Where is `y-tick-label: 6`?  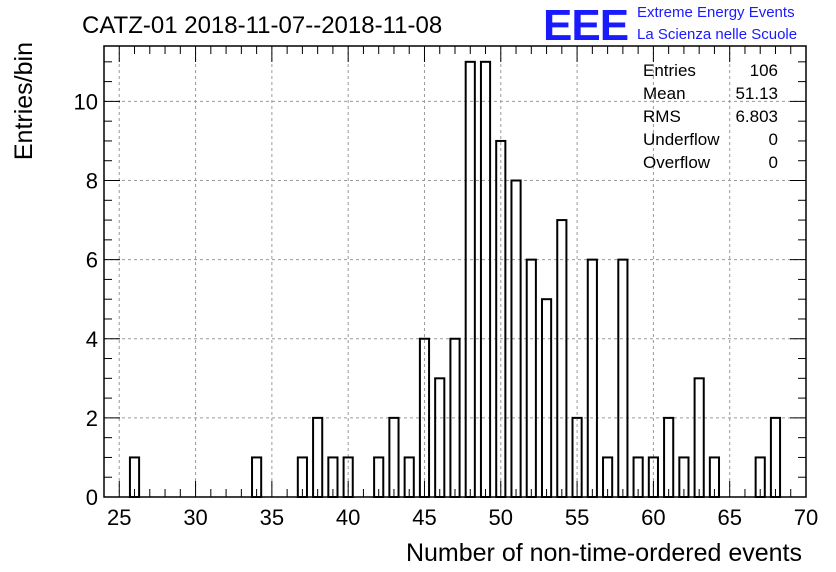
y-tick-label: 6 is located at coordinates (92, 260).